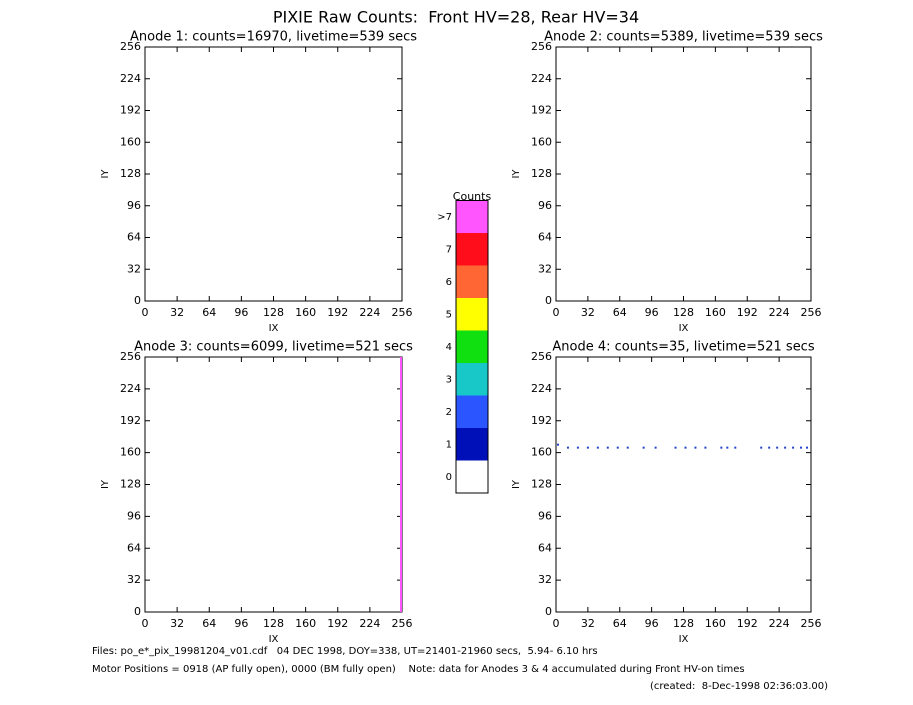 The width and height of the screenshot is (913, 705). I want to click on colorbar-label: 5, so click(449, 314).